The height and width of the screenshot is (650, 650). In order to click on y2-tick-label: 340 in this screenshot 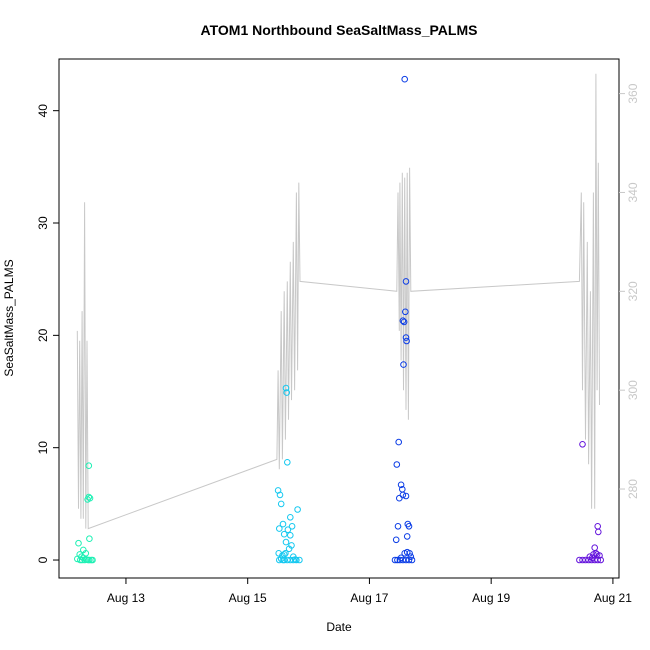, I will do `click(633, 192)`.